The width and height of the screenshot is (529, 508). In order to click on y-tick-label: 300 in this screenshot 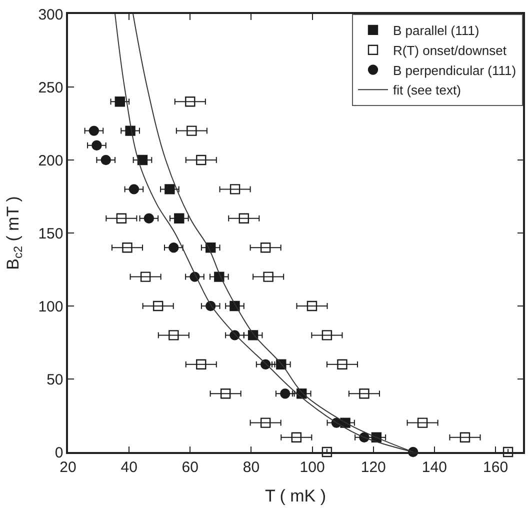, I will do `click(51, 15)`.